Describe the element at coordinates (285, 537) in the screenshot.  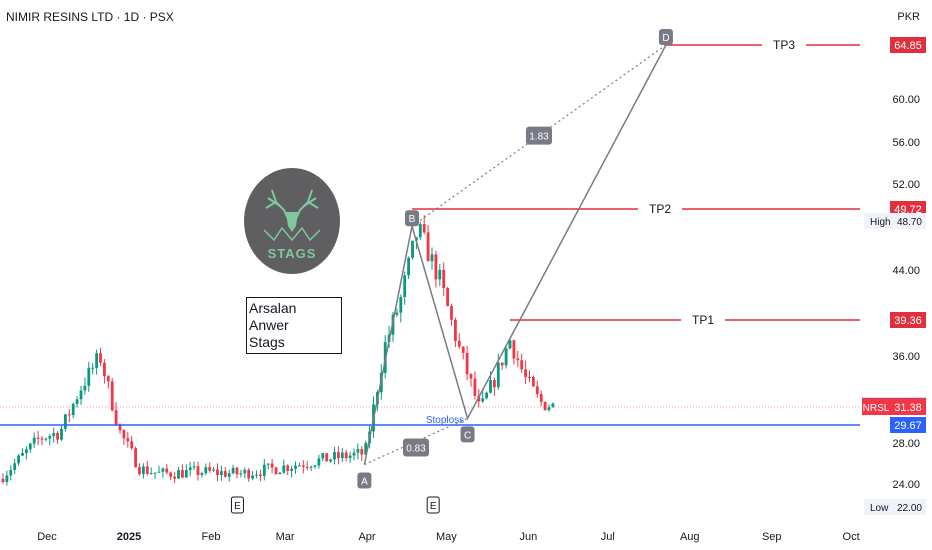
I see `time-axis-tick: Mar` at that location.